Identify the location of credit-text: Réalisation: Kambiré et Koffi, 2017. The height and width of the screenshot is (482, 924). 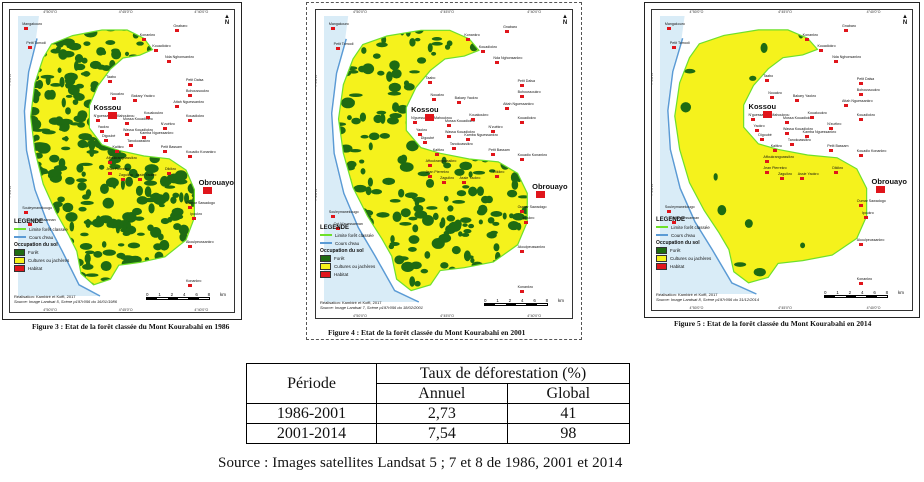
(687, 294).